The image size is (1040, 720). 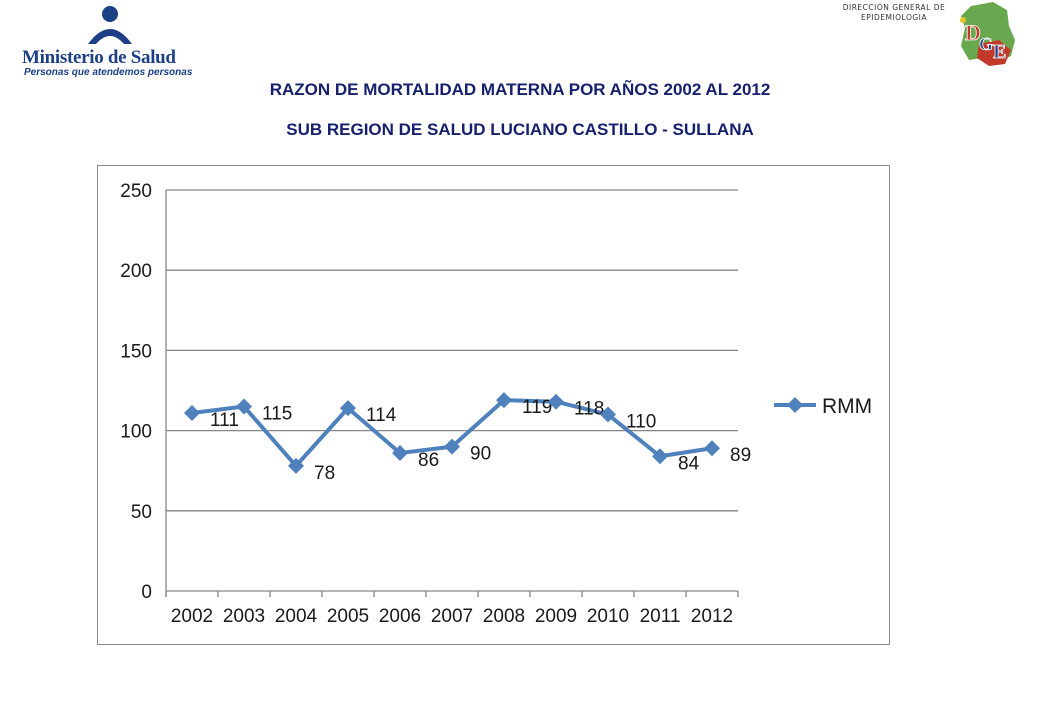 What do you see at coordinates (740, 455) in the screenshot?
I see `data-label: 89` at bounding box center [740, 455].